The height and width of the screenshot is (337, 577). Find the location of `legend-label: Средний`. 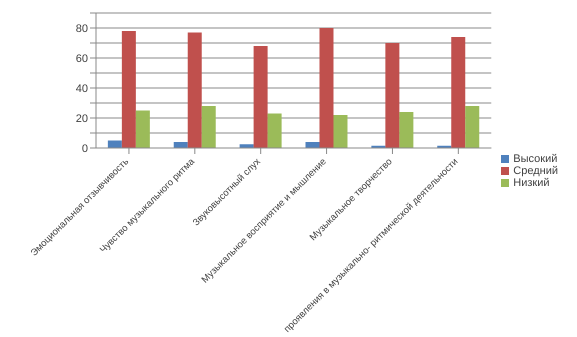

legend-label: Средний is located at coordinates (535, 170).